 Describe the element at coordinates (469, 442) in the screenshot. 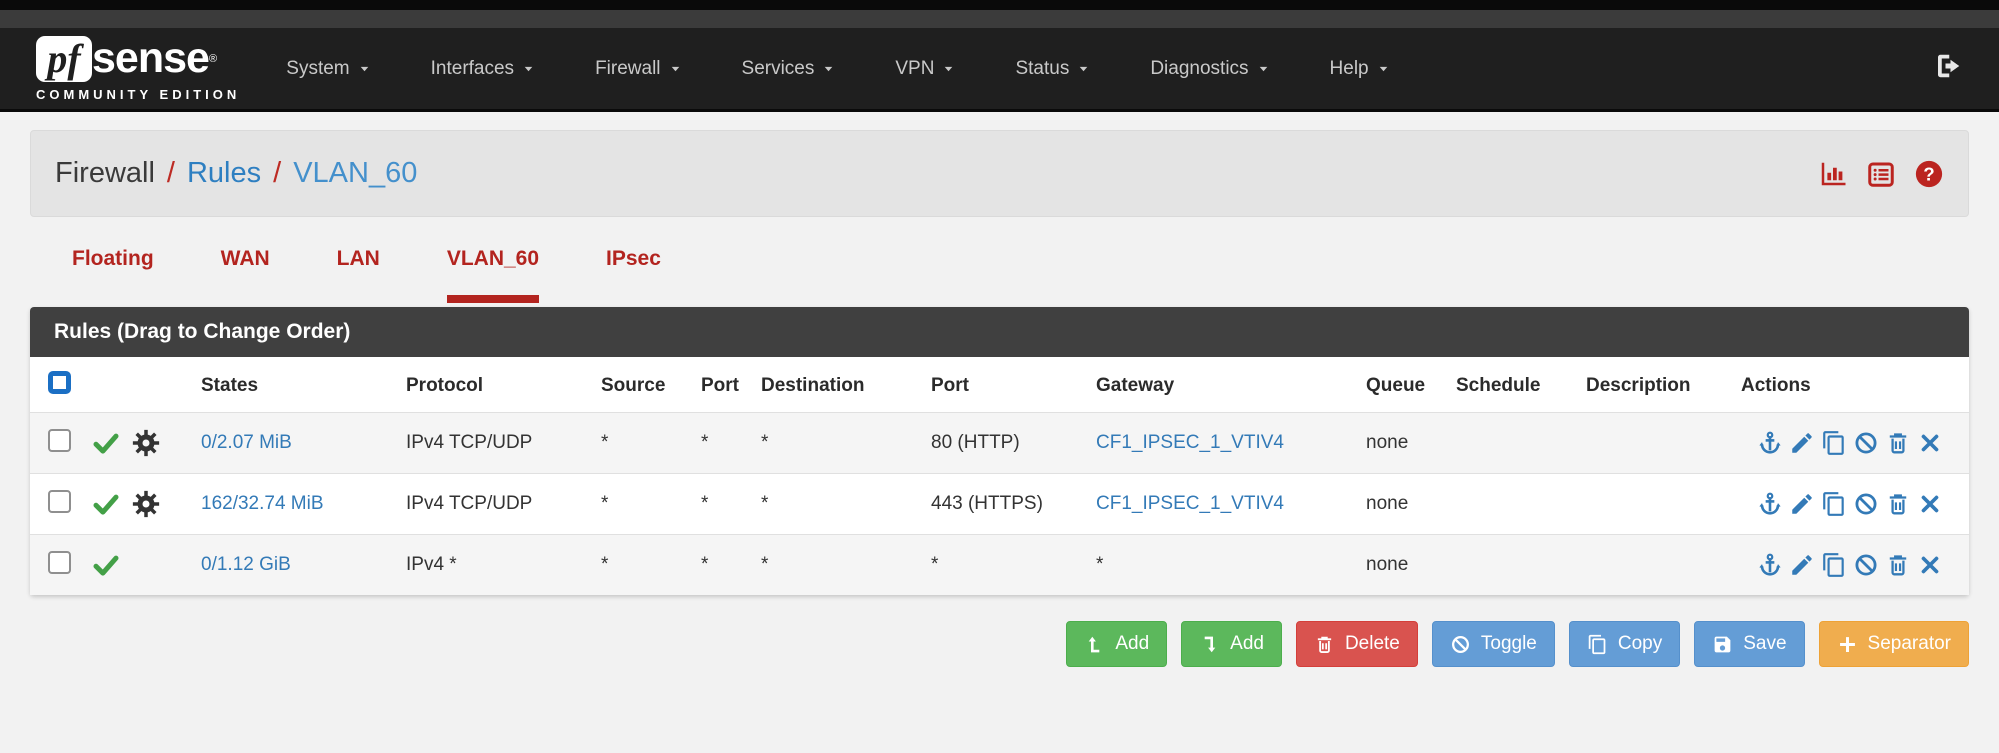

I see `protocol-cell: IPv4 TCP/UDP` at that location.